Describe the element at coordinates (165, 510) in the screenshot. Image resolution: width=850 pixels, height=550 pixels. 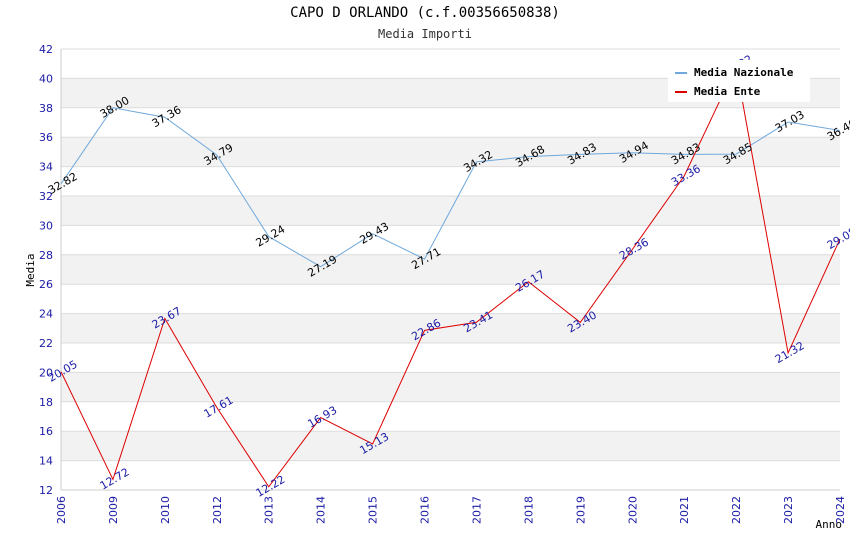
I see `x-tick-label: 2010` at that location.